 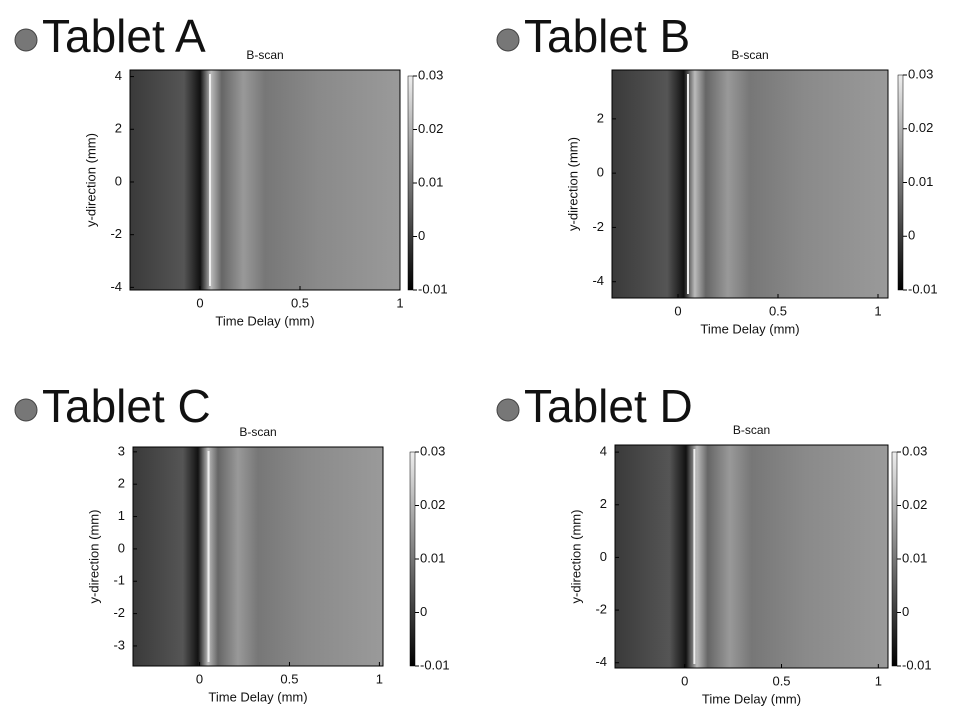 I want to click on panel-title: Tablet D, so click(x=608, y=406).